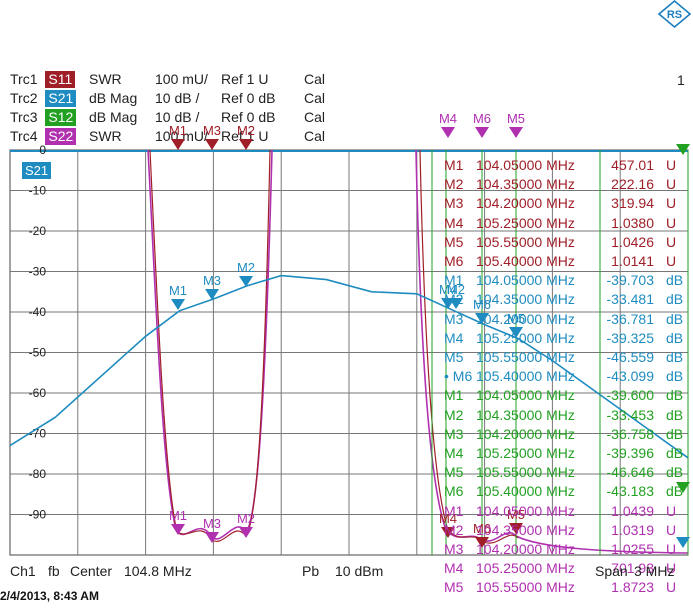  I want to click on marker-s21-glyph, so click(246, 281).